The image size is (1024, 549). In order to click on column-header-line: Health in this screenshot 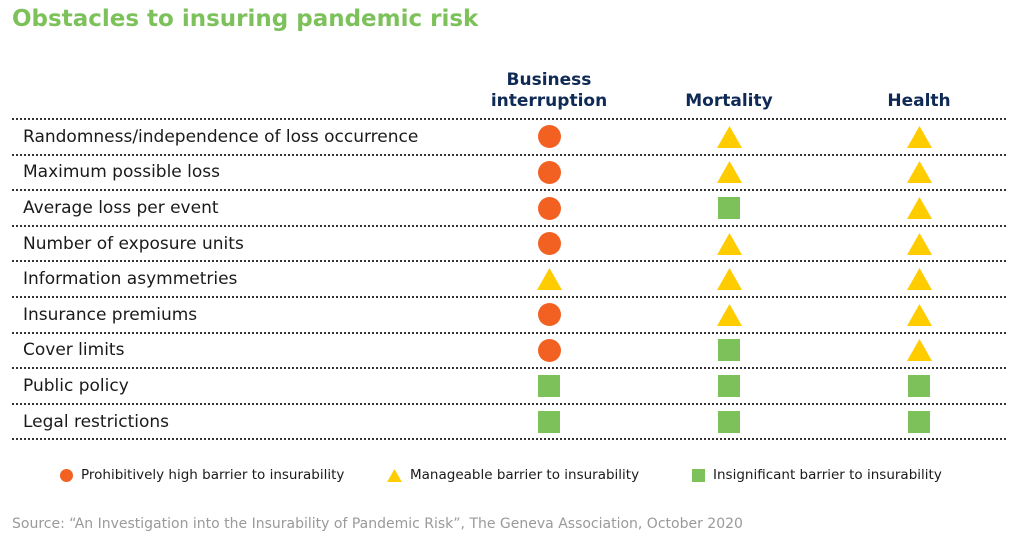, I will do `click(919, 101)`.